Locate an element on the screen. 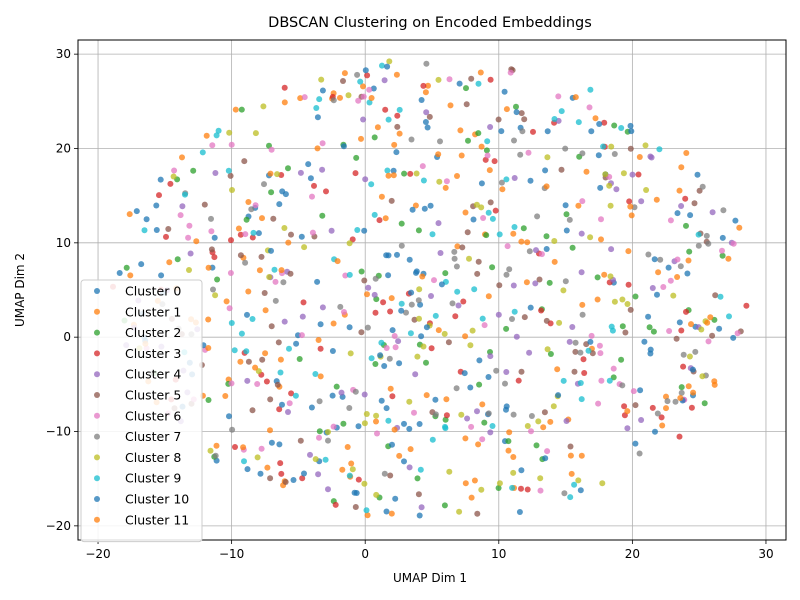 This screenshot has height=600, width=800. legend-label: Cluster 4 is located at coordinates (153, 374).